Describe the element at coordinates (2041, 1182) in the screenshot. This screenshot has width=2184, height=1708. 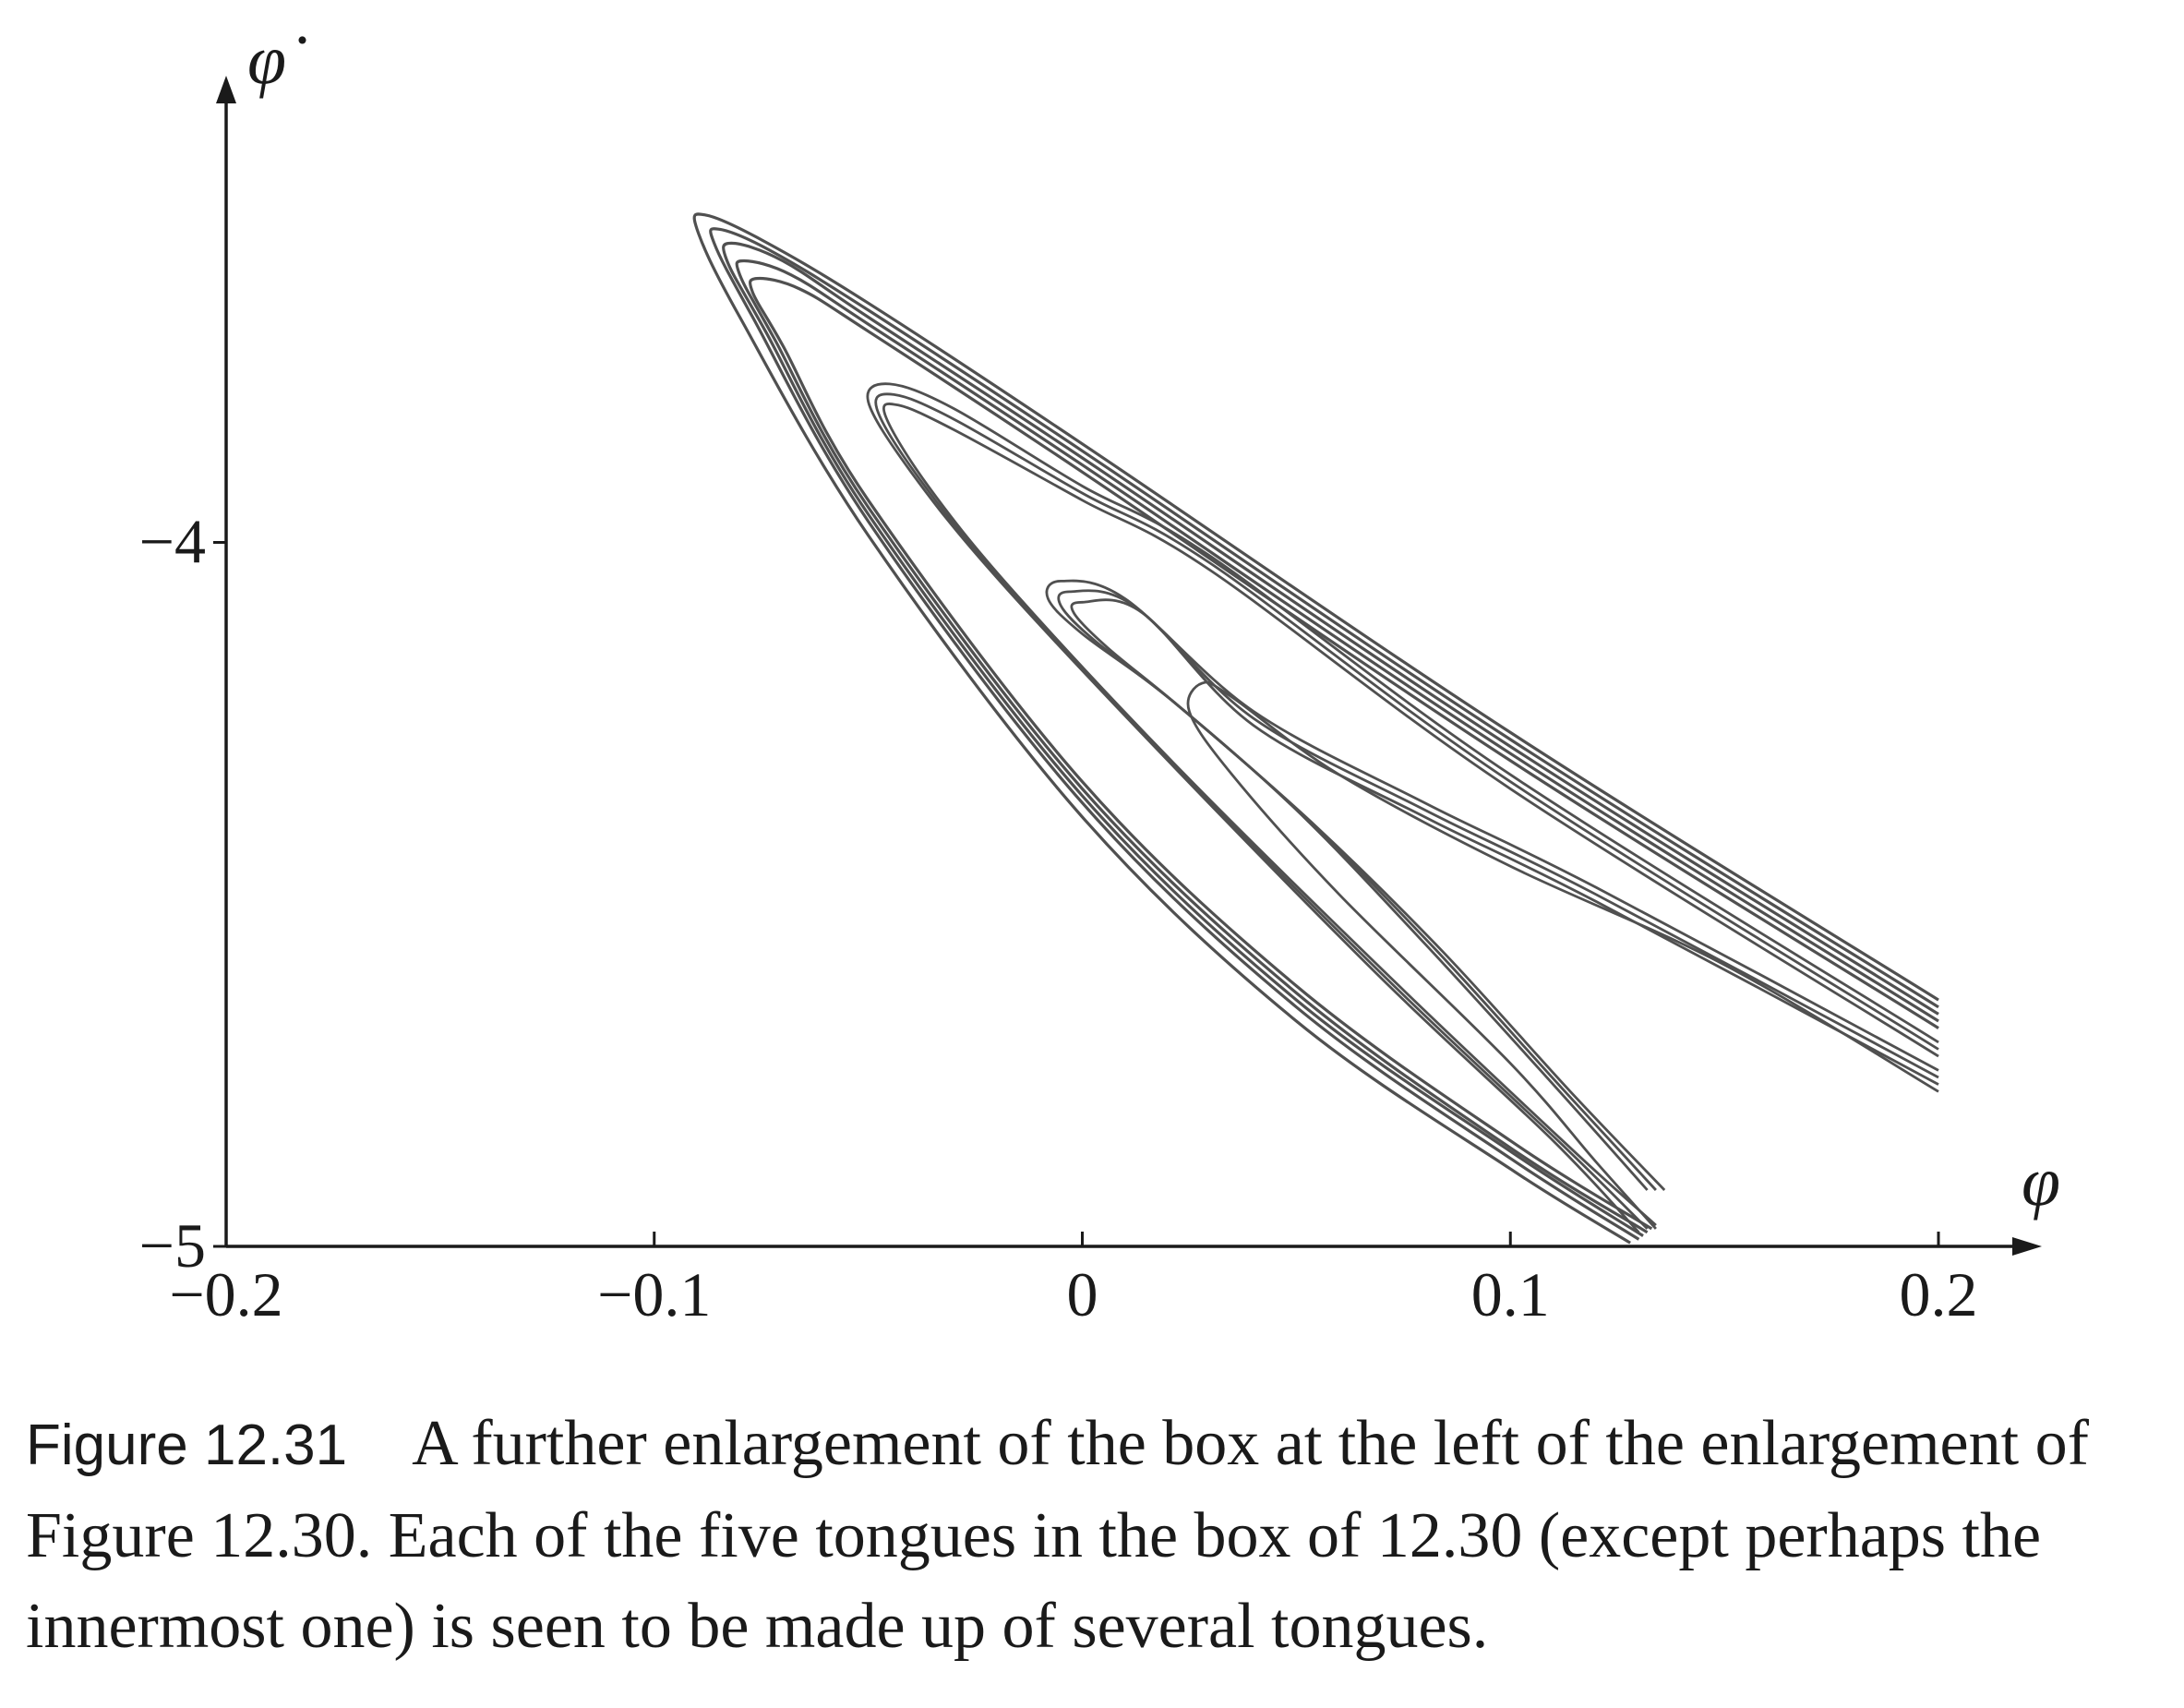
I see `x-axis-label: φ` at that location.